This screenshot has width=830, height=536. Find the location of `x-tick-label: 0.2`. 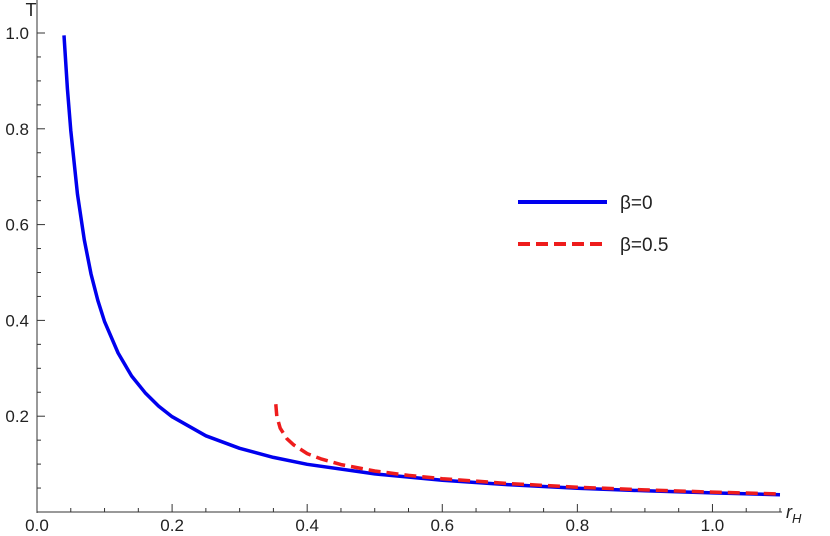

x-tick-label: 0.2 is located at coordinates (172, 525).